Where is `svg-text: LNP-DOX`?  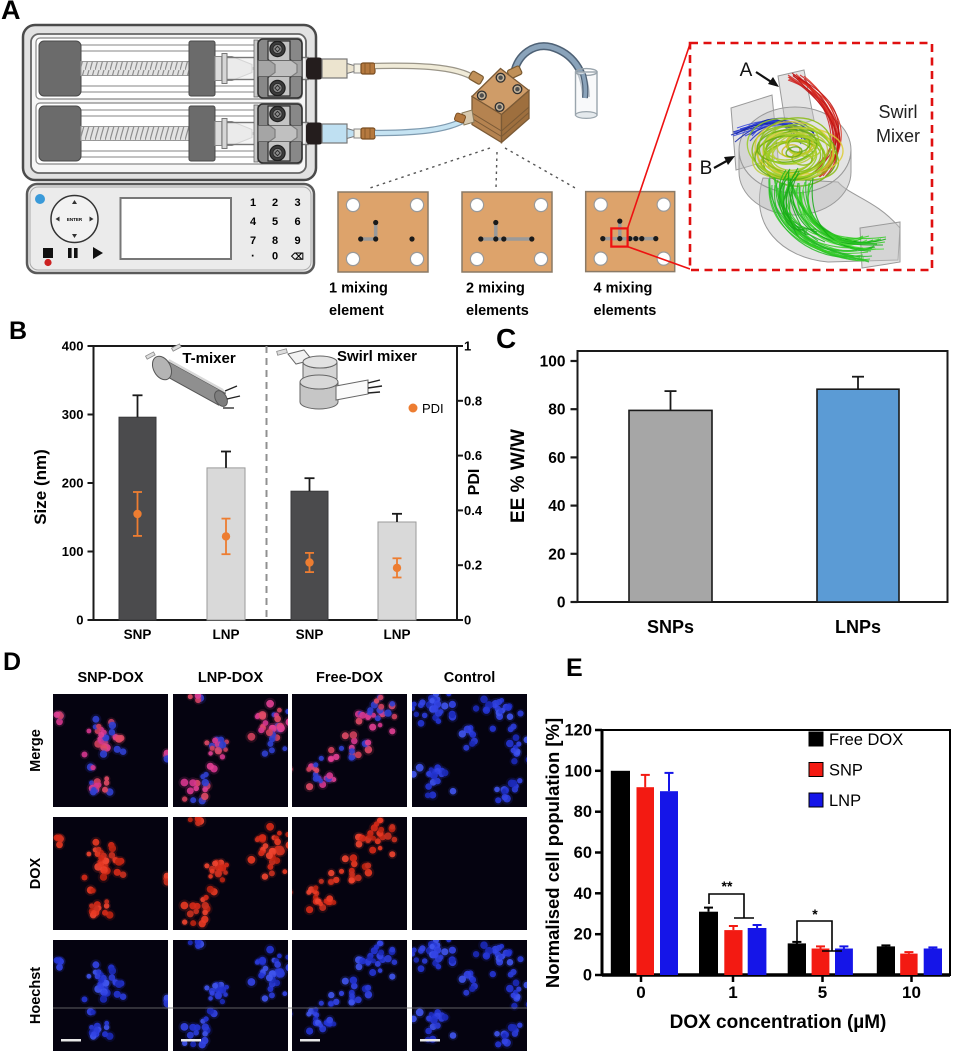 svg-text: LNP-DOX is located at coordinates (231, 678).